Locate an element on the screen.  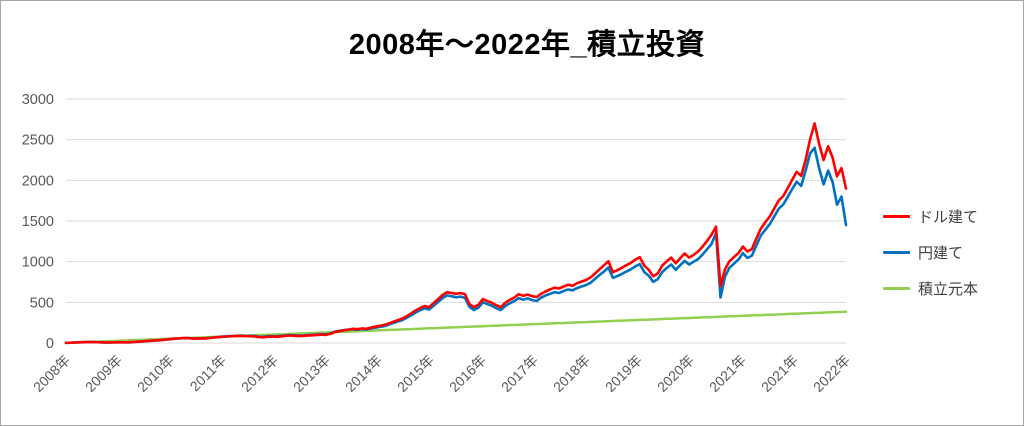
x-tick-label: 2016年 is located at coordinates (467, 373).